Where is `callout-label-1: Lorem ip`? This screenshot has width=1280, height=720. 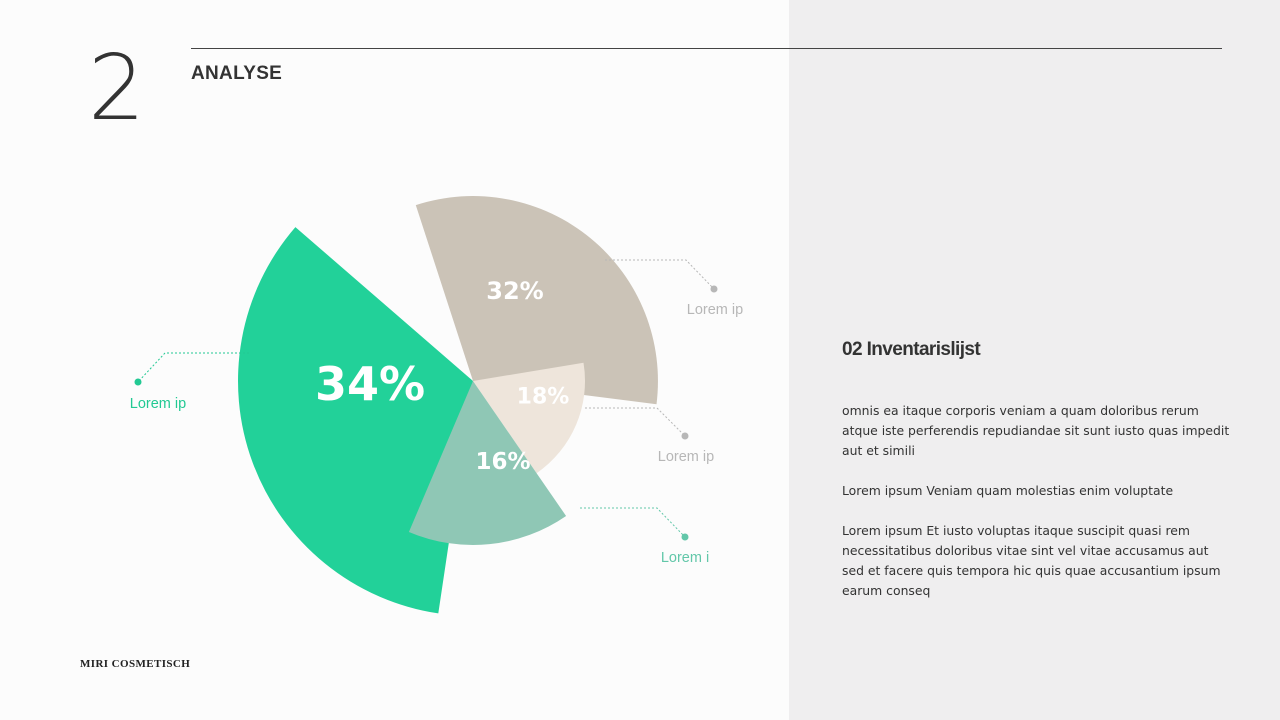
callout-label-1: Lorem ip is located at coordinates (158, 404).